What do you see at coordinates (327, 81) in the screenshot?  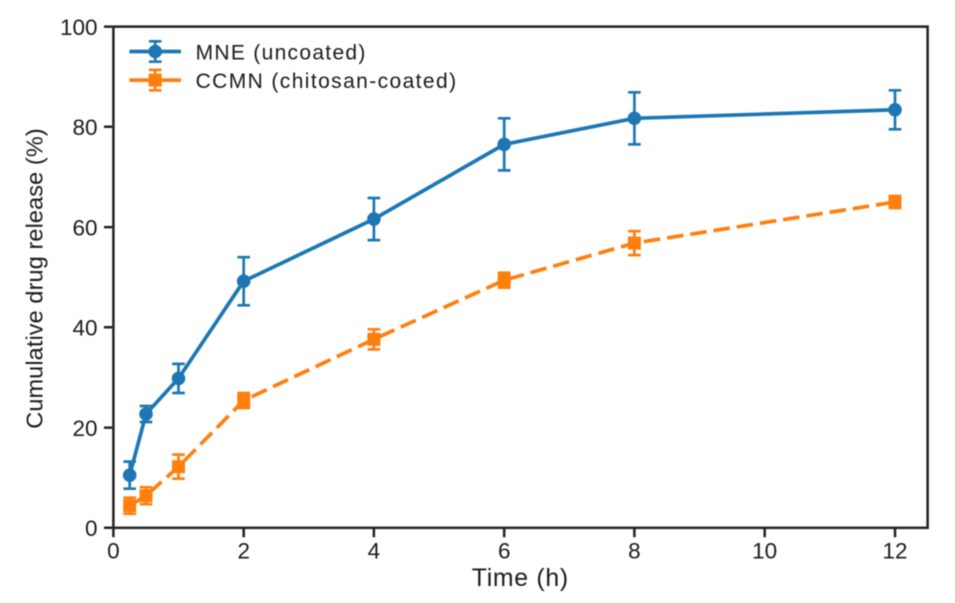 I see `svg-text: CCMN (chitosan-coated)` at bounding box center [327, 81].